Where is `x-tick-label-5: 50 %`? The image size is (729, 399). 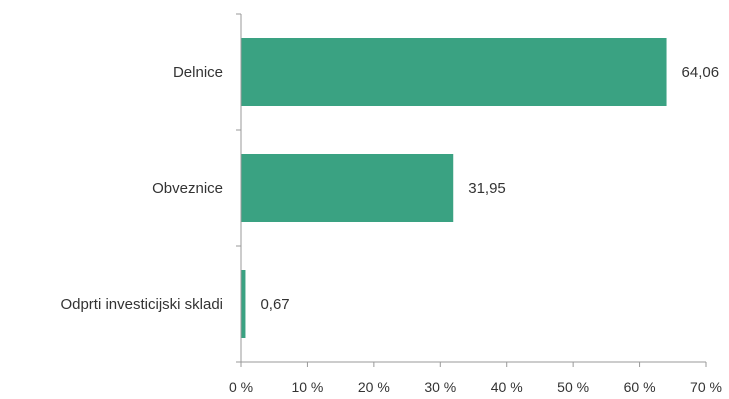
x-tick-label-5: 50 % is located at coordinates (573, 387).